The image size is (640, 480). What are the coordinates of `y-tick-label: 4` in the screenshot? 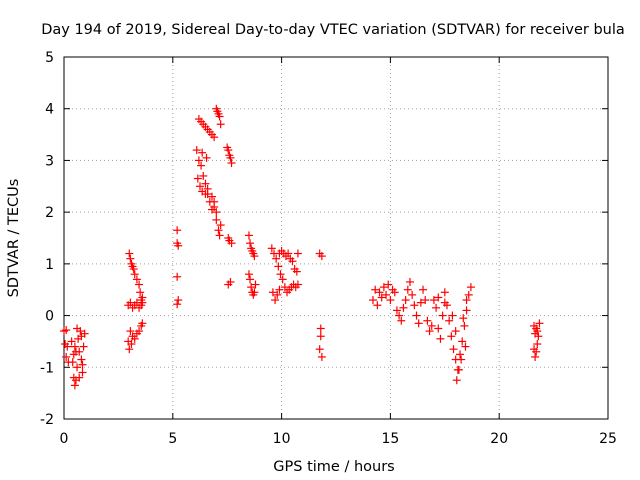 It's located at (49, 110).